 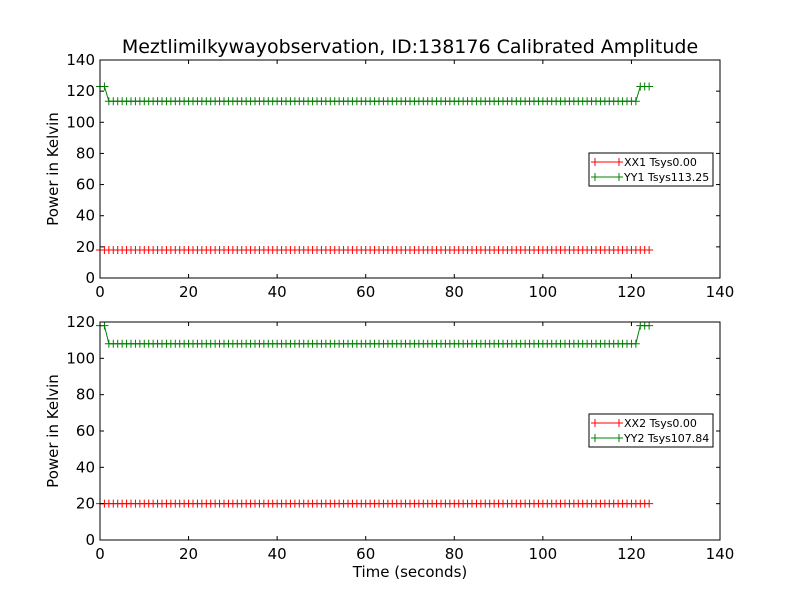 I want to click on series-yy, so click(x=375, y=334).